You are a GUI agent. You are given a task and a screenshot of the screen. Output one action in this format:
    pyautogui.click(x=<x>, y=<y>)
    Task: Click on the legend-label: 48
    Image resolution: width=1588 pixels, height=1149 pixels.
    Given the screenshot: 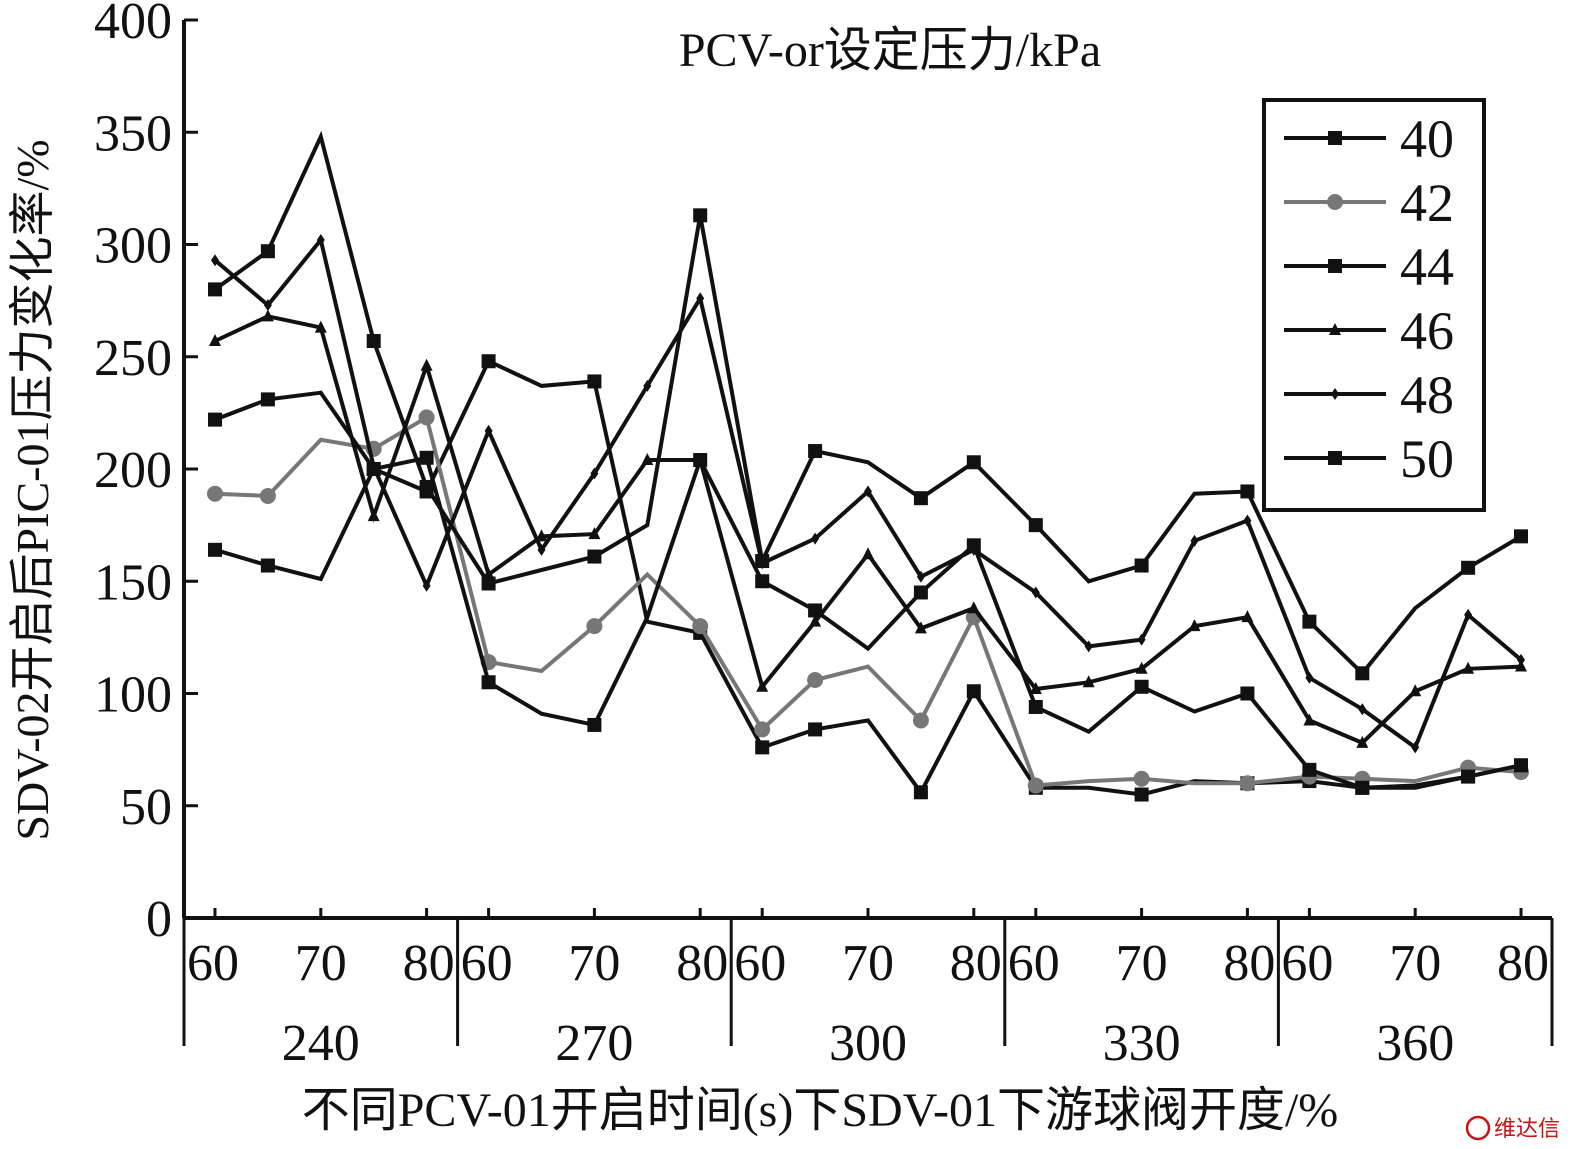 What is the action you would take?
    pyautogui.click(x=1427, y=395)
    